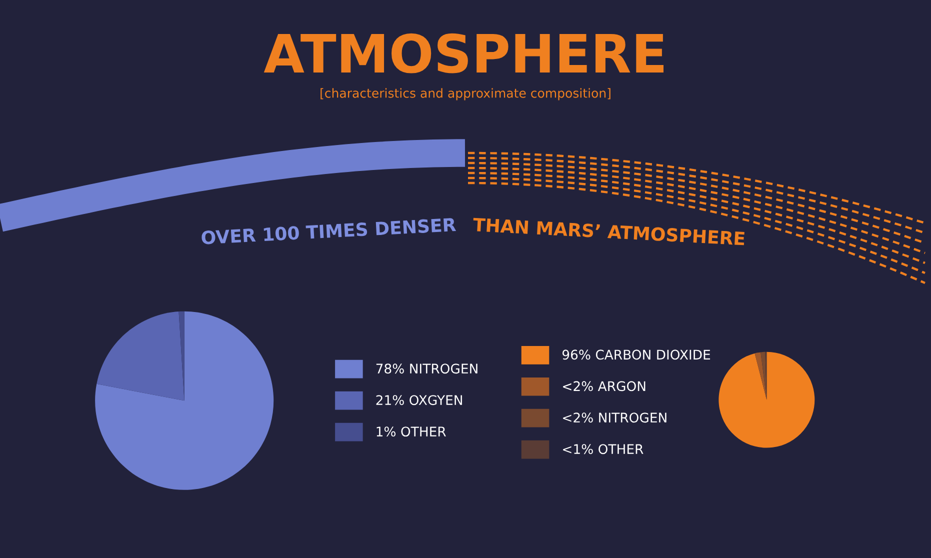 This screenshot has width=931, height=558. What do you see at coordinates (465, 94) in the screenshot?
I see `chart-subtitle: [characteristics and approximate composition]` at bounding box center [465, 94].